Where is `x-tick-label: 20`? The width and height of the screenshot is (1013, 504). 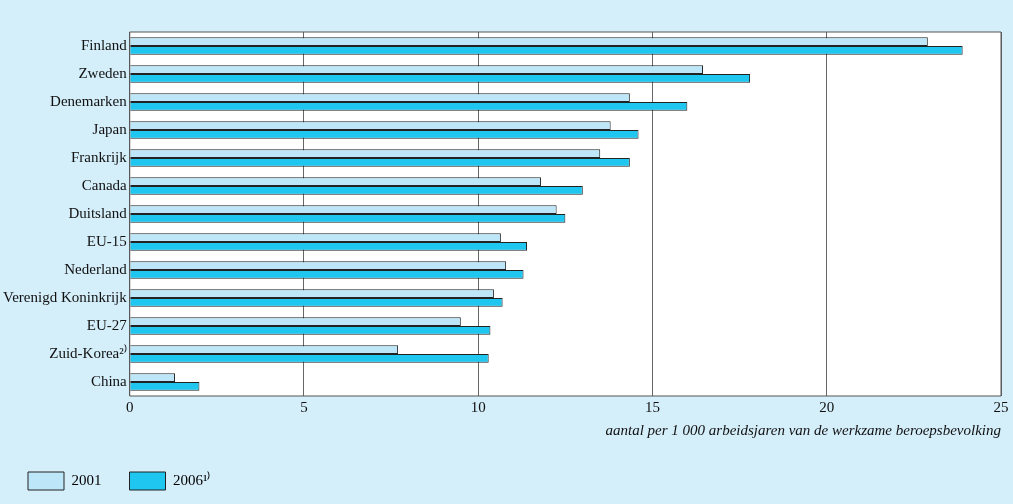 x-tick-label: 20 is located at coordinates (827, 406).